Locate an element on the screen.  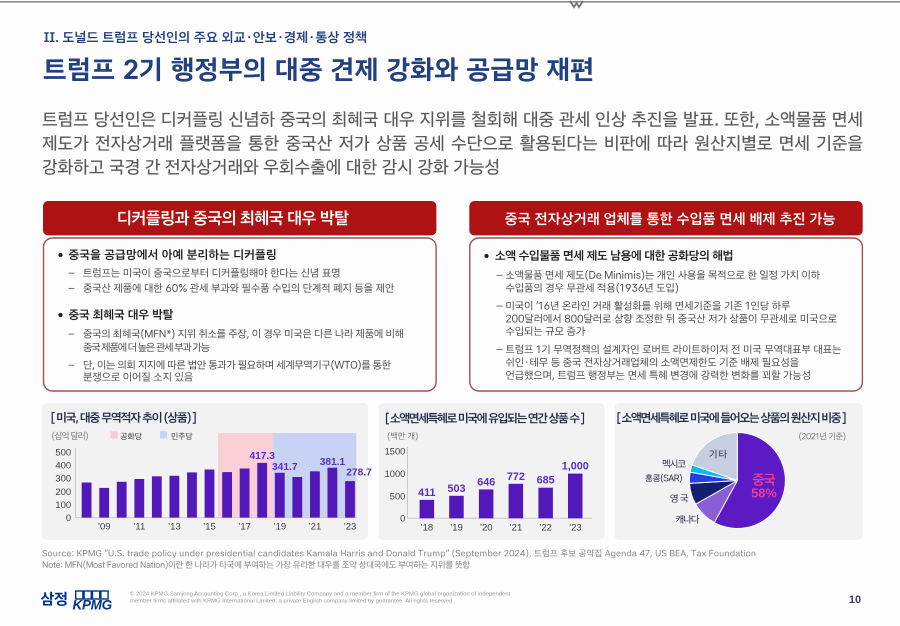
svg-text: ’11 is located at coordinates (139, 527).